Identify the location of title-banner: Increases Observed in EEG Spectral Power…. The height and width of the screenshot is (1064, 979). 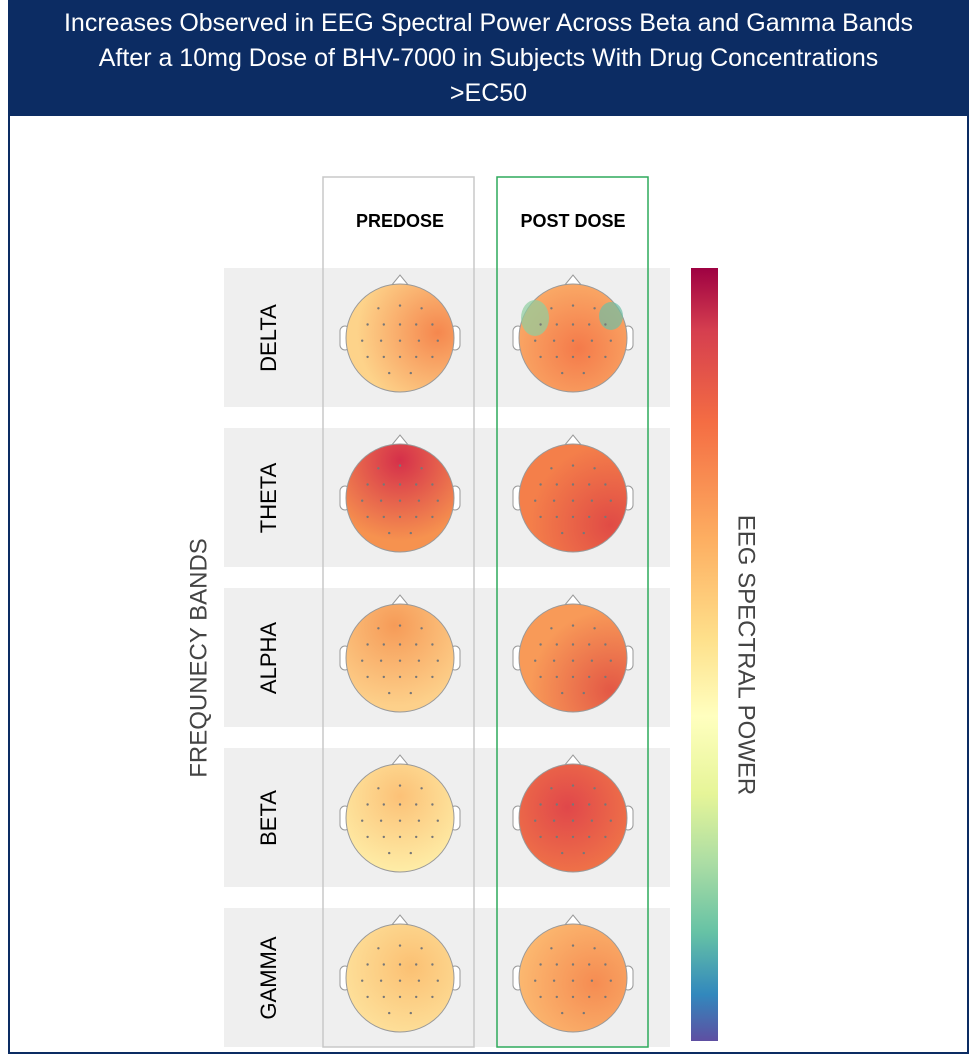
(488, 58).